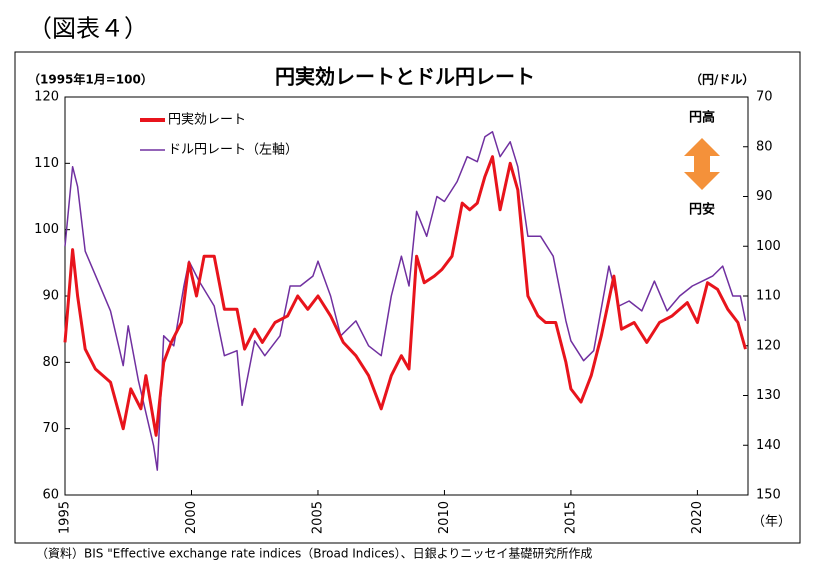  I want to click on legend-label: ドル円レート（左軸）, so click(233, 150).